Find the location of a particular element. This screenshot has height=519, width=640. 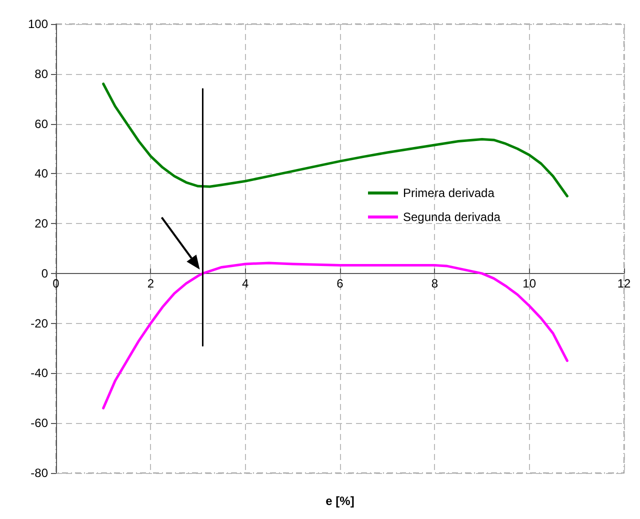

y-tick-label: -60 is located at coordinates (39, 423).